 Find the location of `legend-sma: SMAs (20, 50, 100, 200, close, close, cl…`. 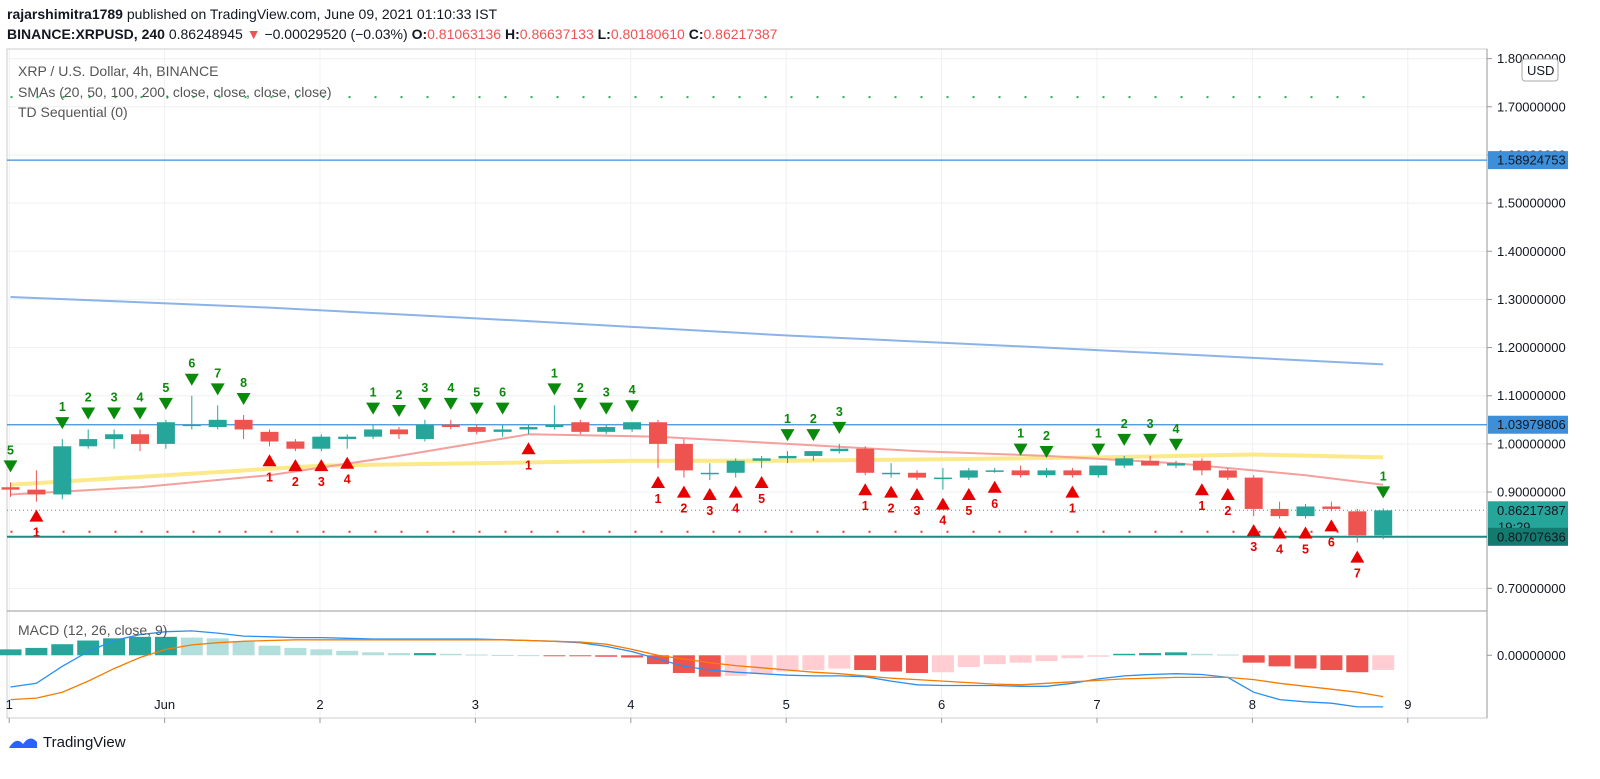

legend-sma: SMAs (20, 50, 100, 200, close, close, cl… is located at coordinates (175, 92).